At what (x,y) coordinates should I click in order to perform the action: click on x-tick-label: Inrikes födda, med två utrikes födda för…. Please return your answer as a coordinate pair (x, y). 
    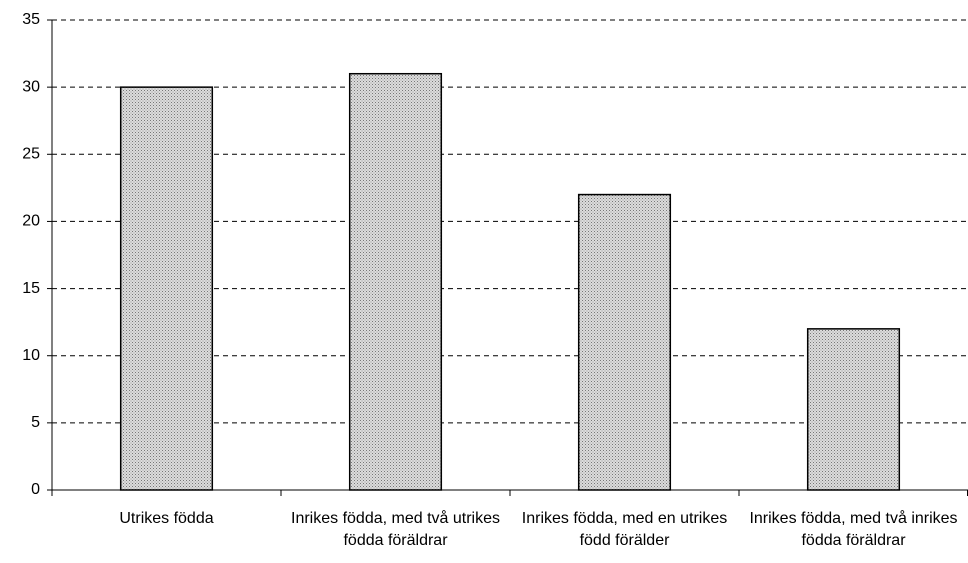
    Looking at the image, I should click on (395, 529).